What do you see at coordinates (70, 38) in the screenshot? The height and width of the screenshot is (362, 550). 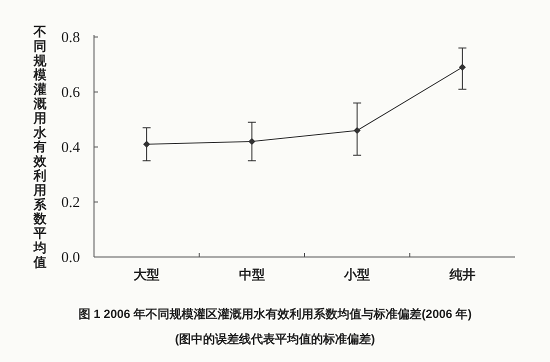 I see `y-tick-label: 0.8` at bounding box center [70, 38].